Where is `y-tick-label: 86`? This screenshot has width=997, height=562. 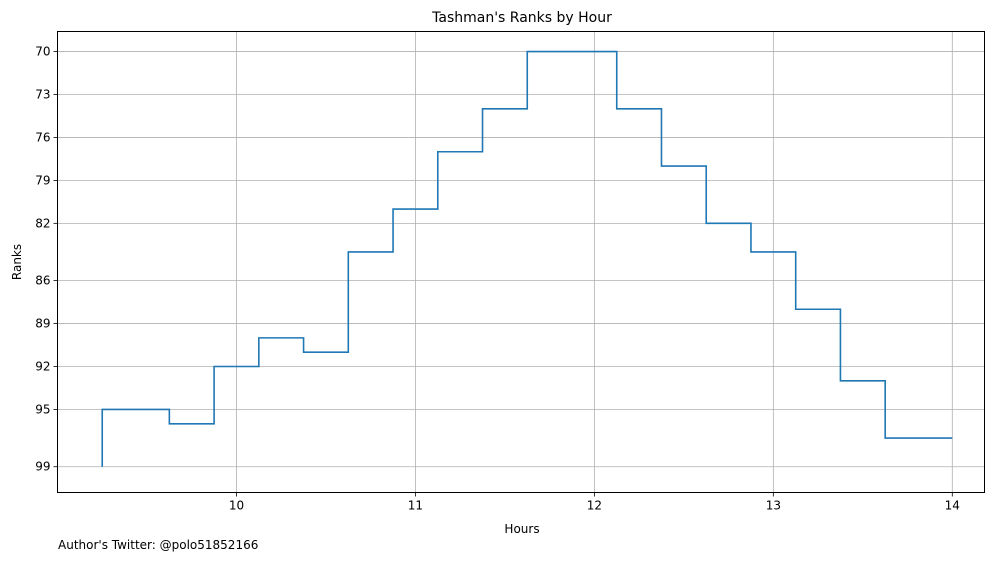
y-tick-label: 86 is located at coordinates (42, 281).